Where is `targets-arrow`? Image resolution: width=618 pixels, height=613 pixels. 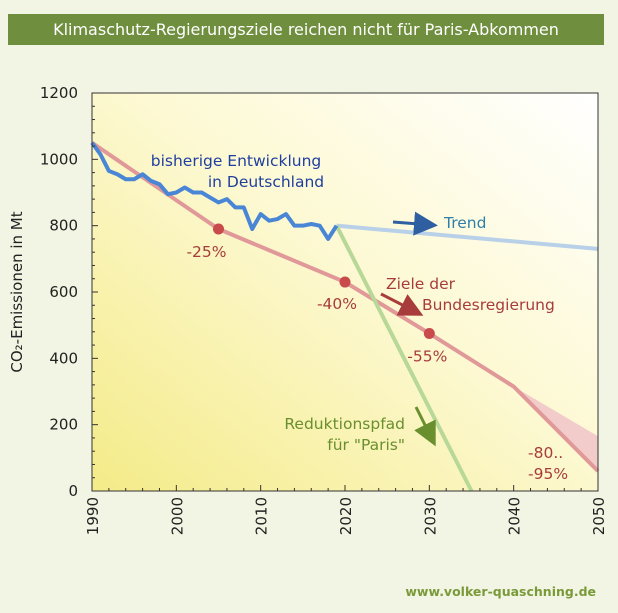 targets-arrow is located at coordinates (402, 304).